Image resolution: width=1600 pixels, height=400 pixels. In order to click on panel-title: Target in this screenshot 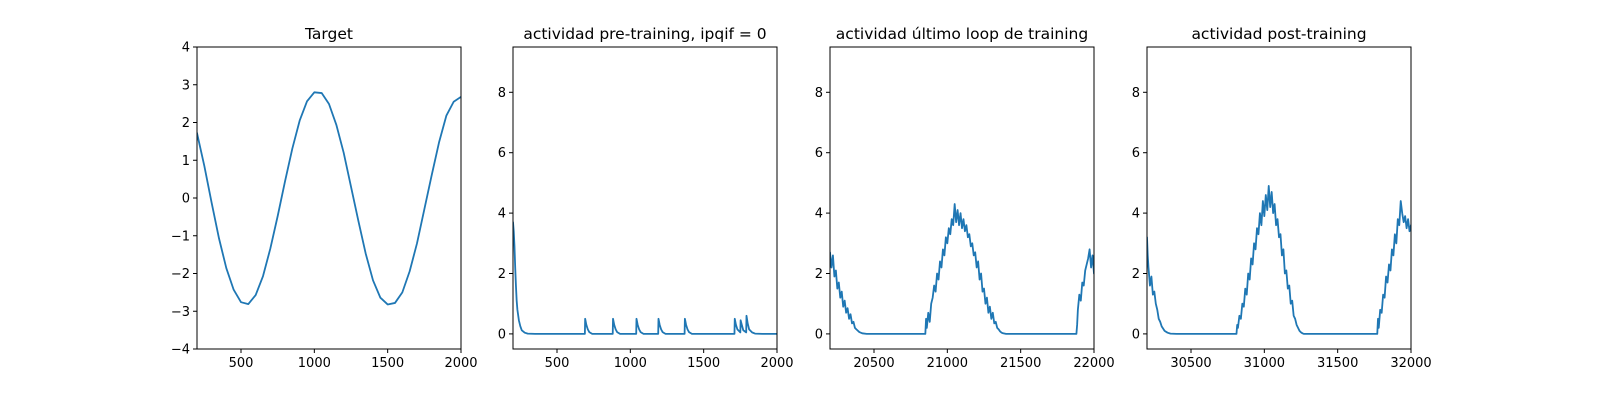, I will do `click(328, 34)`.